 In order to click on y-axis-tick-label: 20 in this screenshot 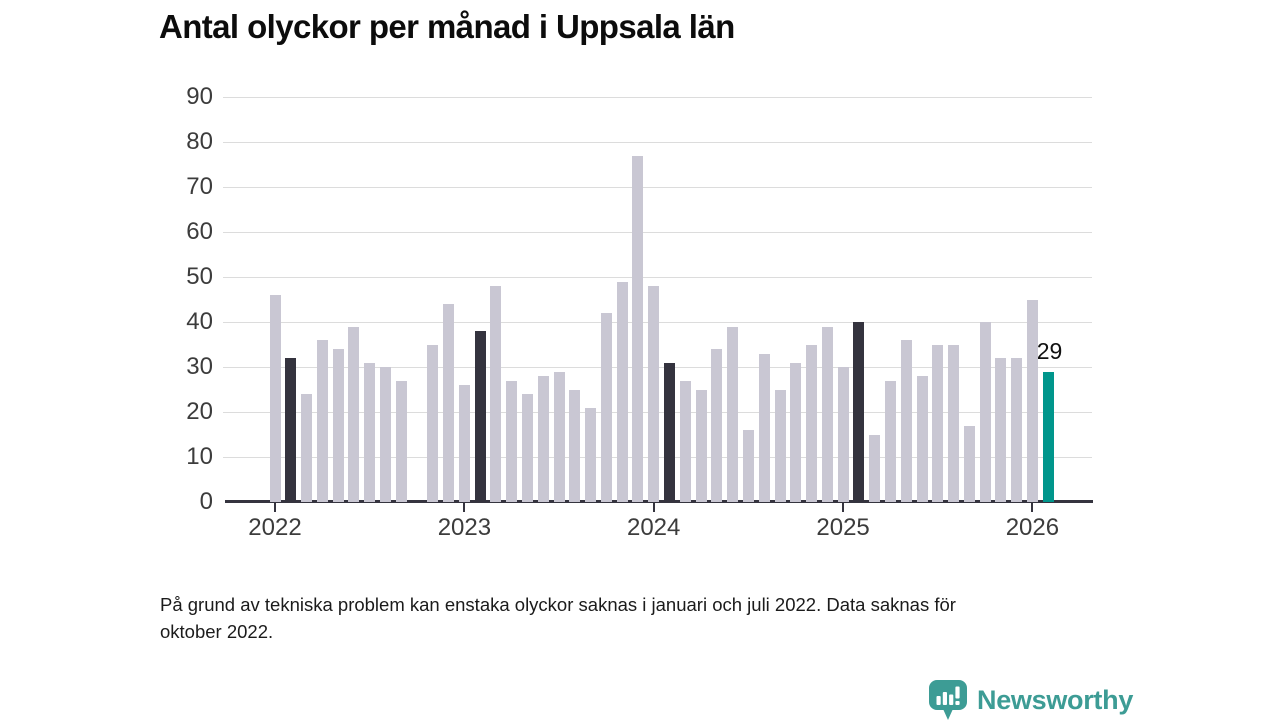, I will do `click(199, 411)`.